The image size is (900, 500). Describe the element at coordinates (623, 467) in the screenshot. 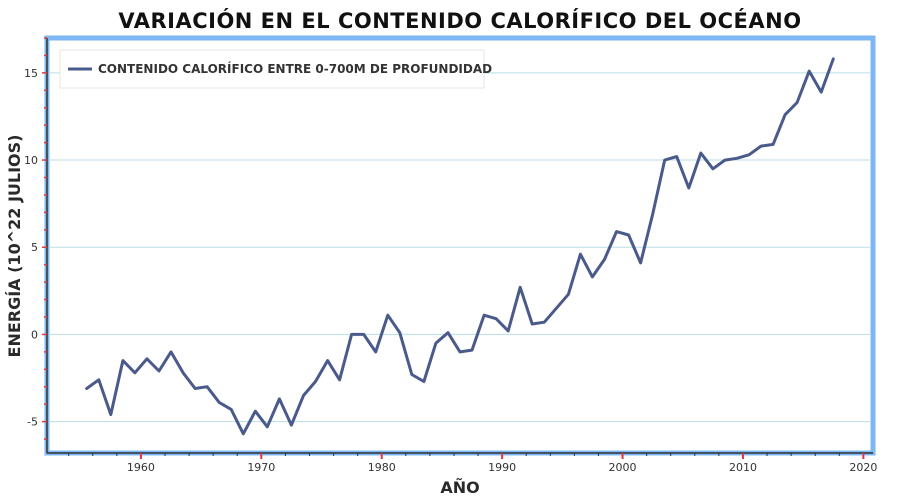

I see `x-tick-label: 2000` at that location.